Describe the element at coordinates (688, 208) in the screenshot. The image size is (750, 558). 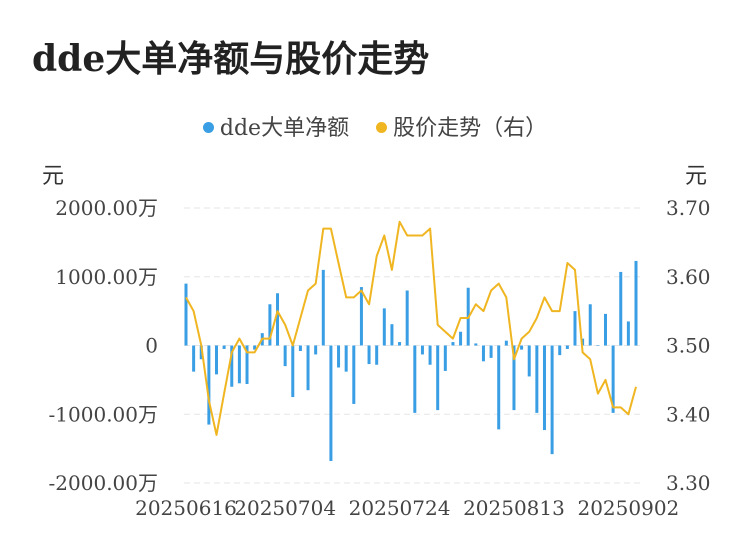
I see `y-right-tick-label: 3.70` at that location.